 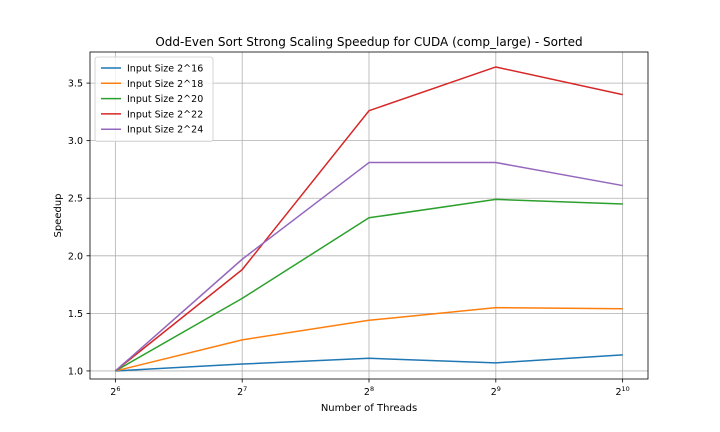 I want to click on legend-label: Input Size 2^18, so click(x=165, y=84).